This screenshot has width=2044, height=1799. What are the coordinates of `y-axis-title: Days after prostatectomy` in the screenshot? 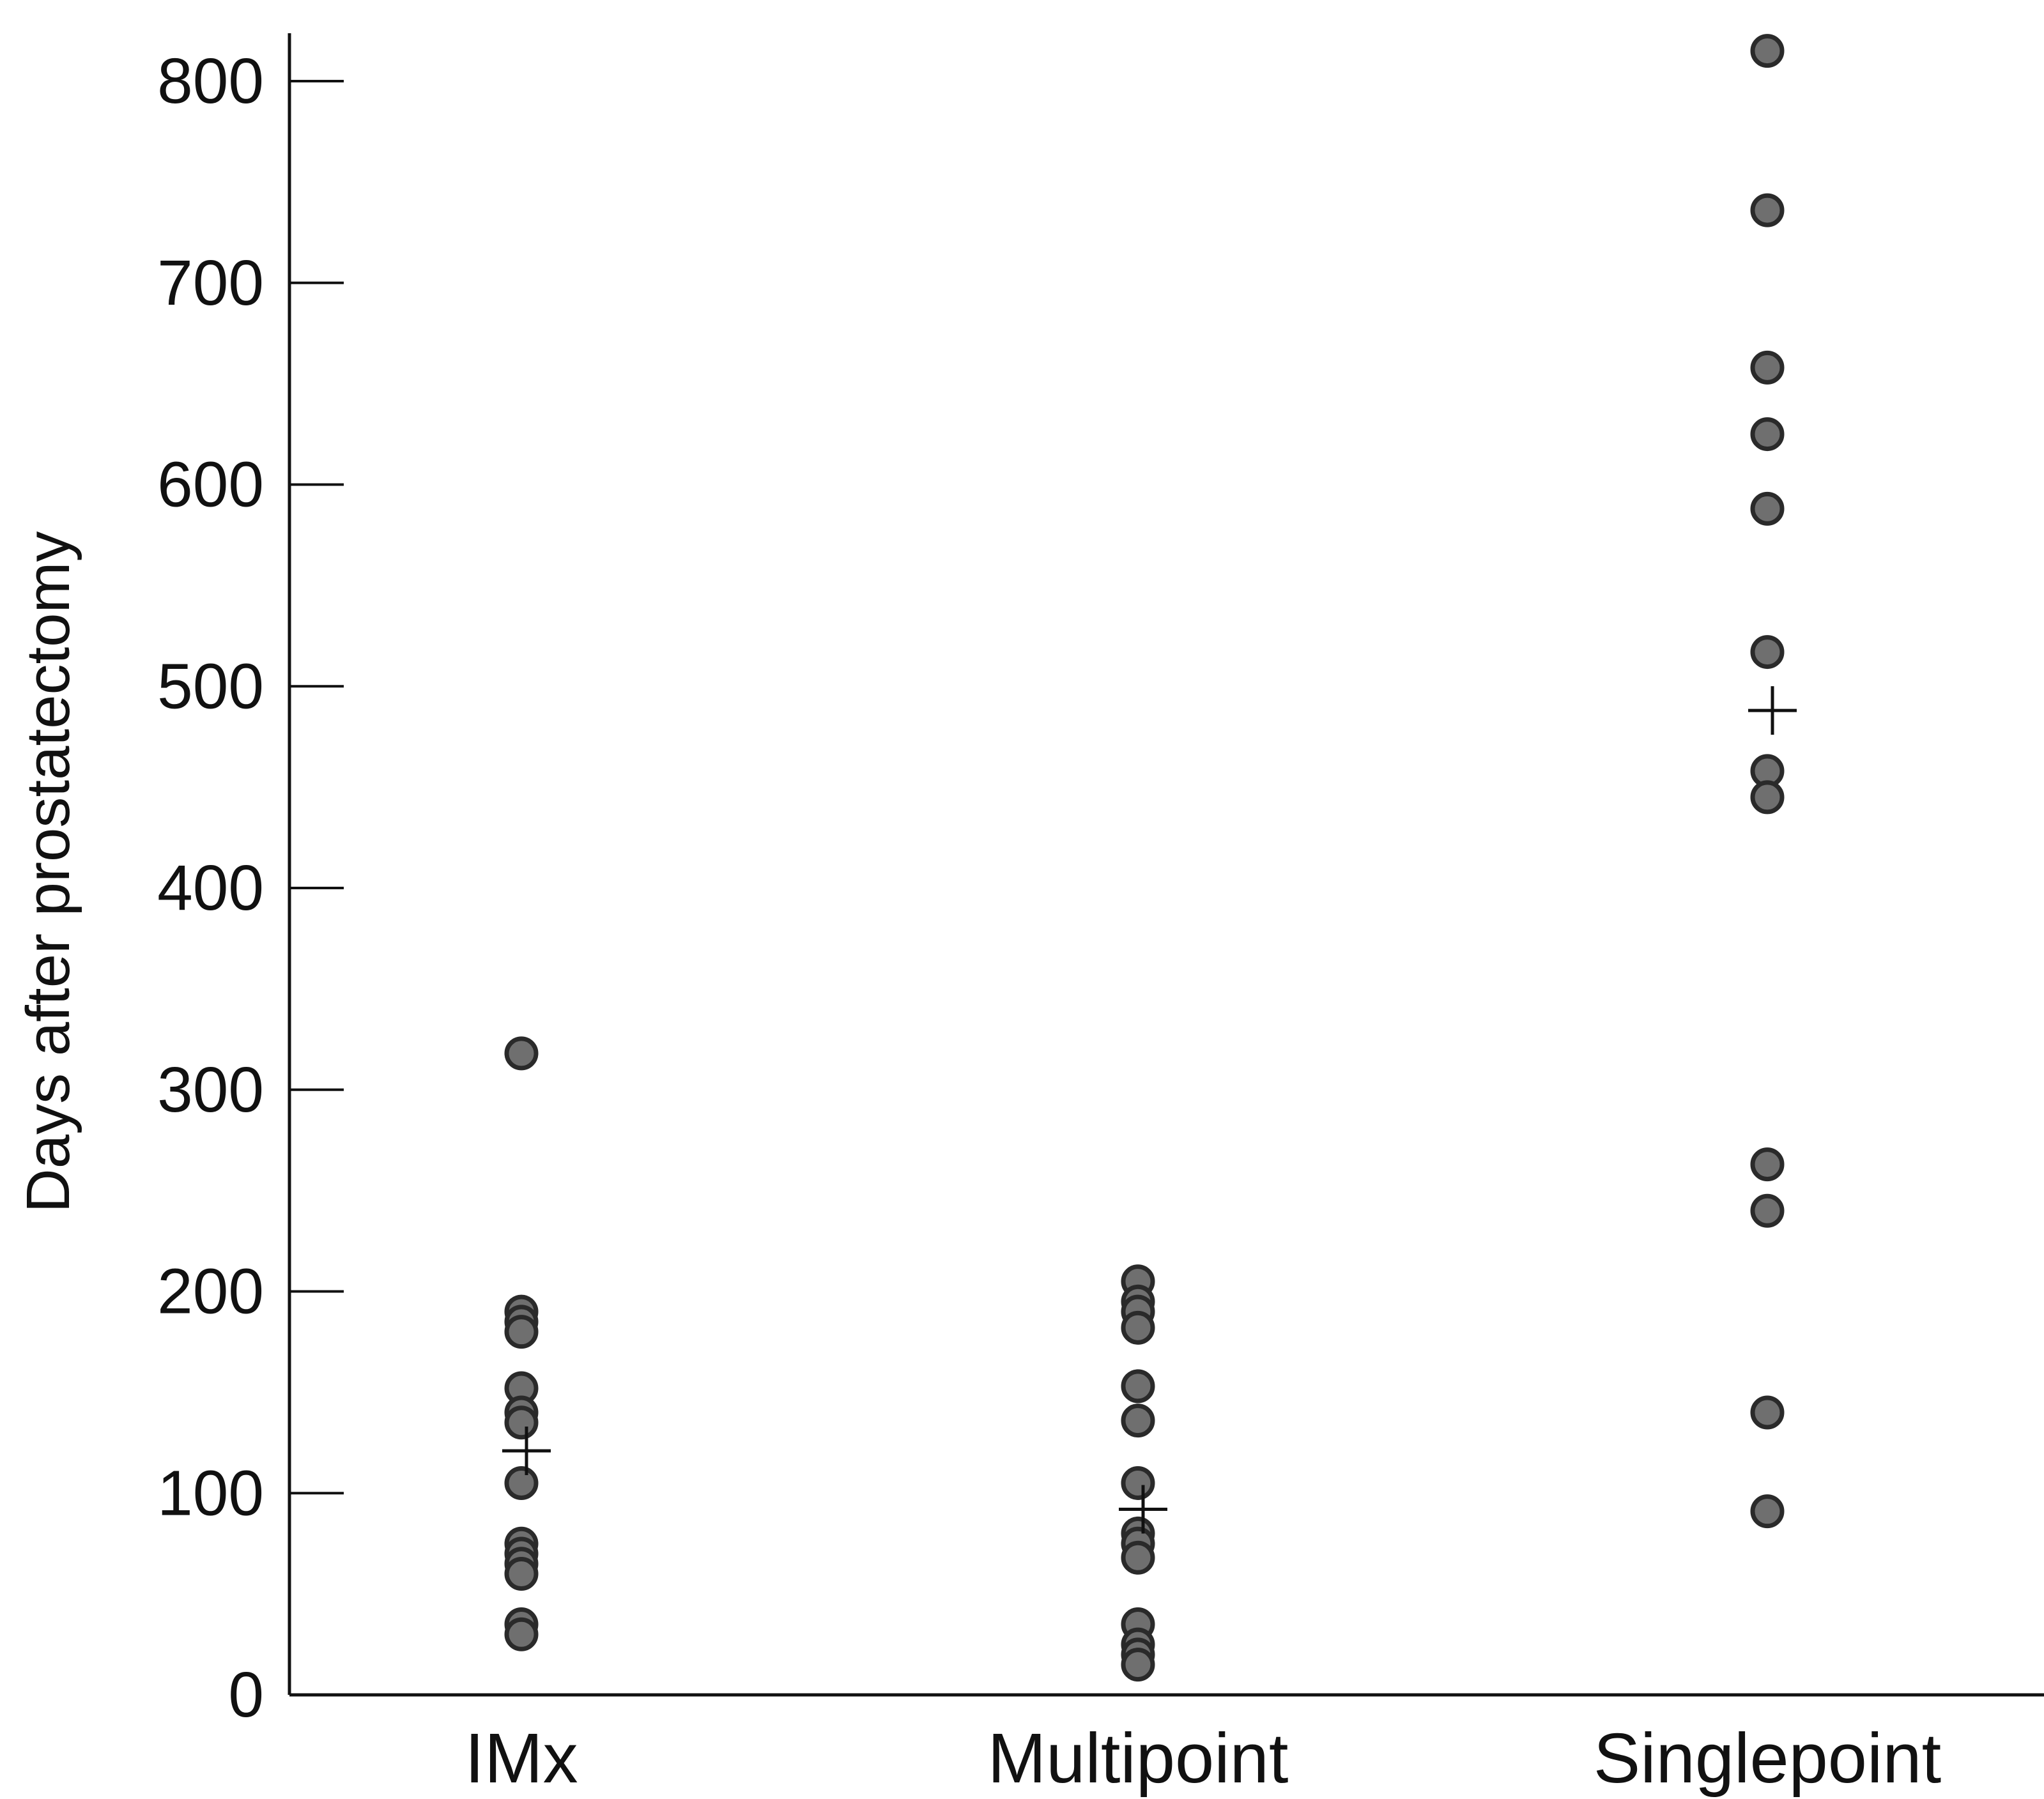 It's located at (48, 872).